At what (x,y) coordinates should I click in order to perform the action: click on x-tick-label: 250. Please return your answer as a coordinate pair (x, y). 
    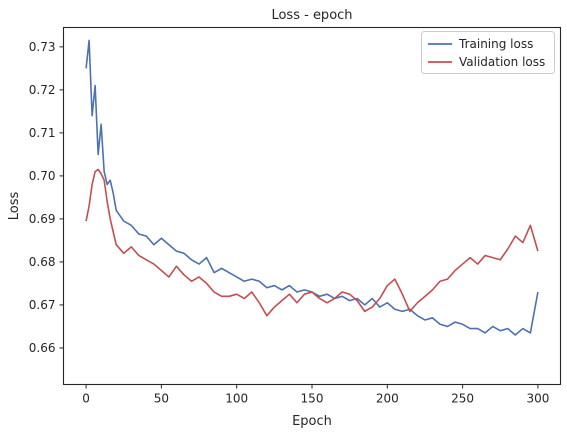
    Looking at the image, I should click on (462, 399).